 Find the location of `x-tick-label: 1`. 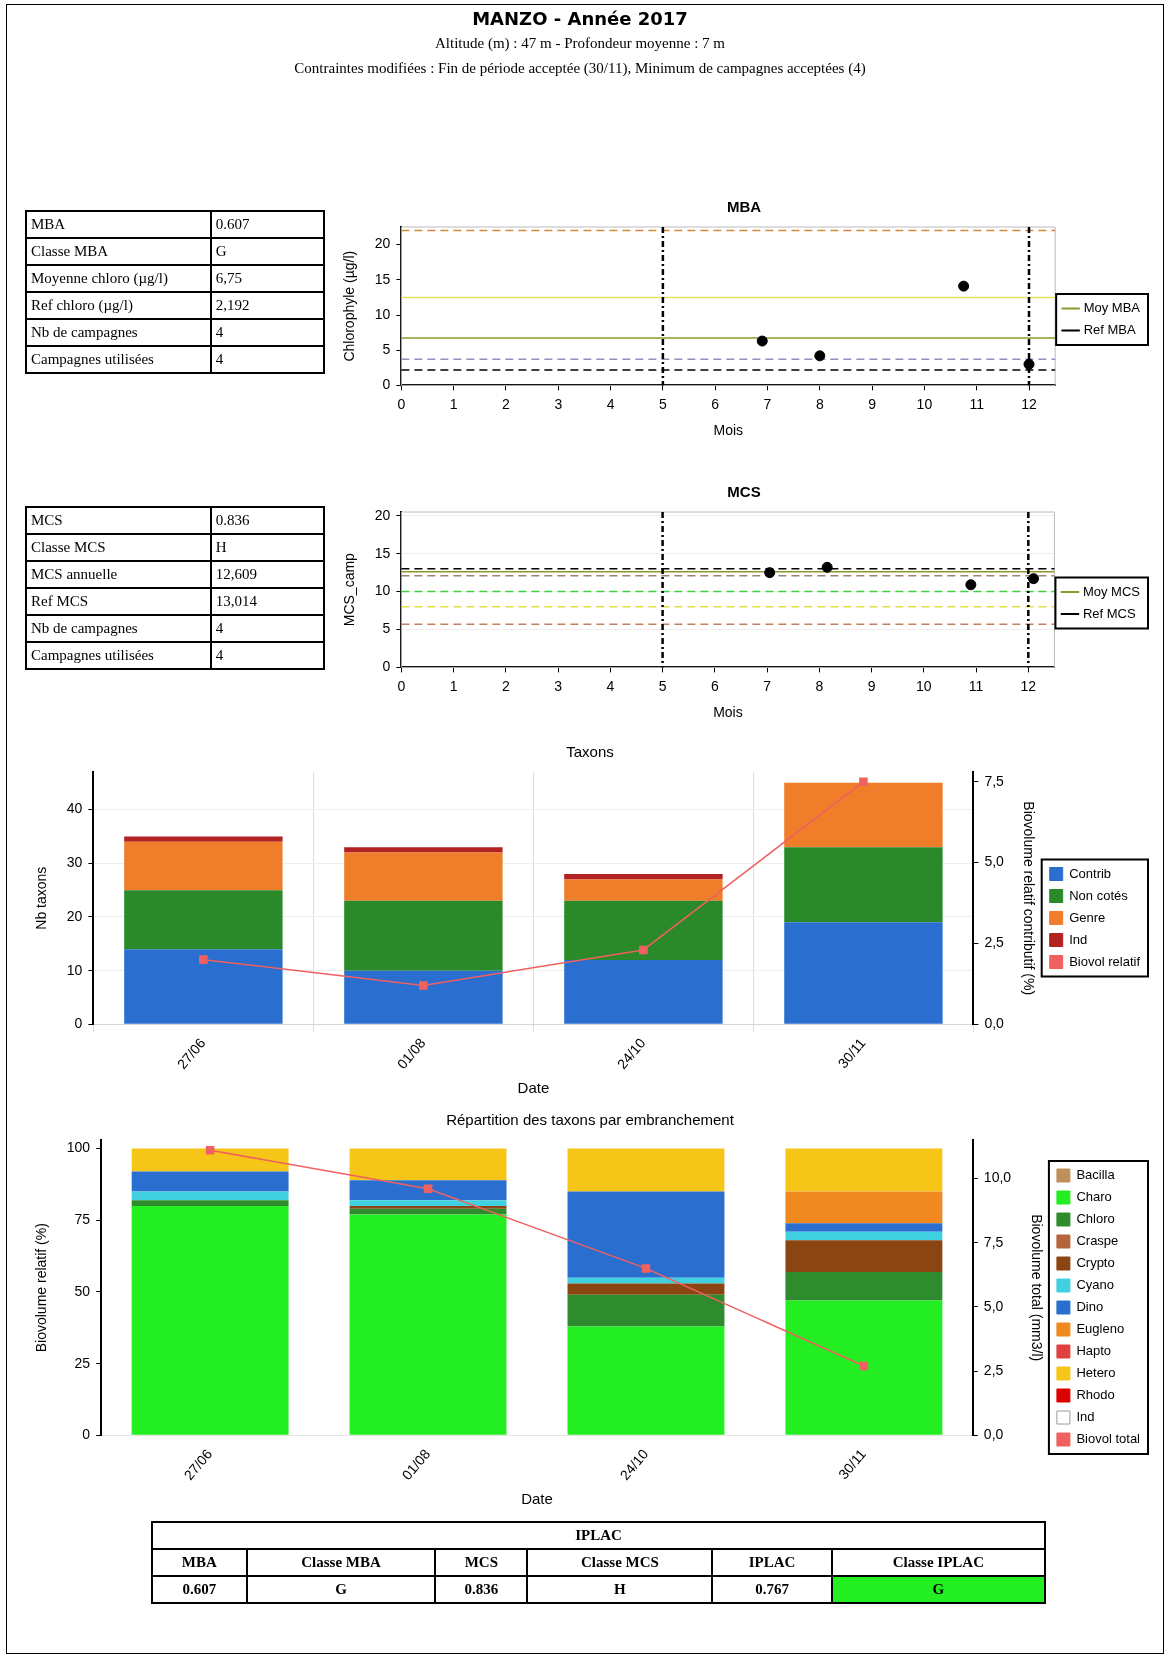

x-tick-label: 1 is located at coordinates (453, 685).